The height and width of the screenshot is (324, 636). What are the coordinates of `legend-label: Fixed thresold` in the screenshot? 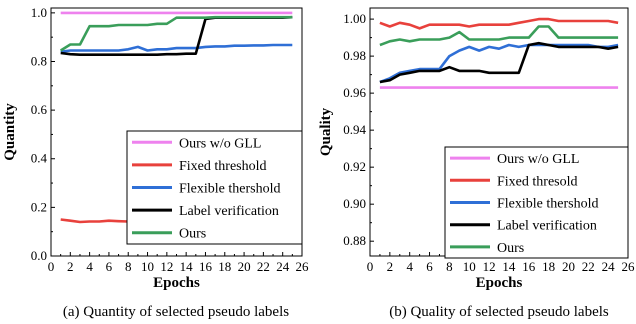 It's located at (537, 181).